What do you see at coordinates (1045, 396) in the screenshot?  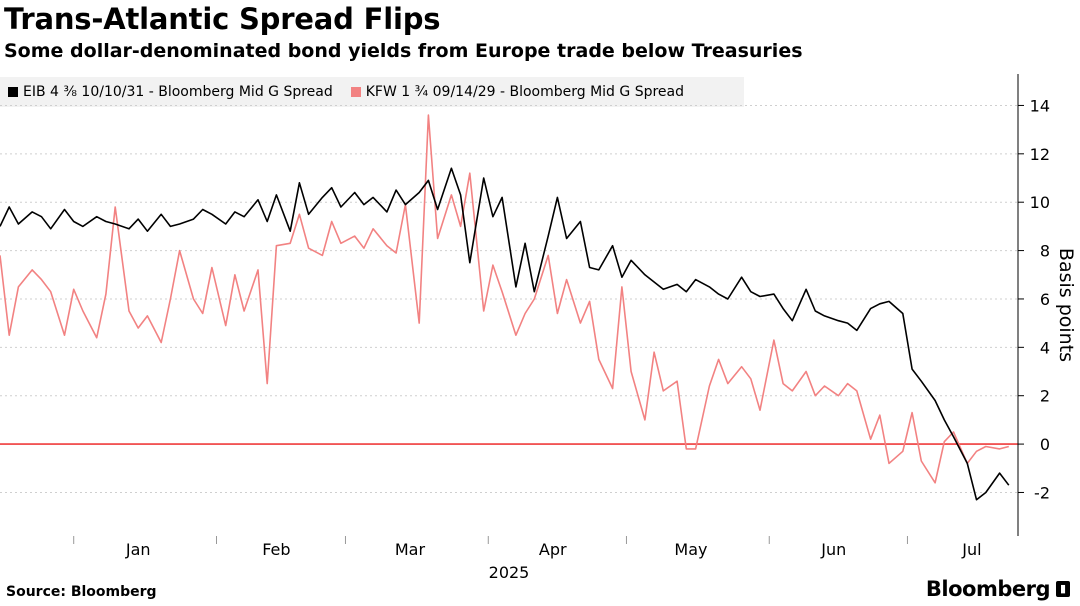 I see `y-tick-label: 2` at bounding box center [1045, 396].